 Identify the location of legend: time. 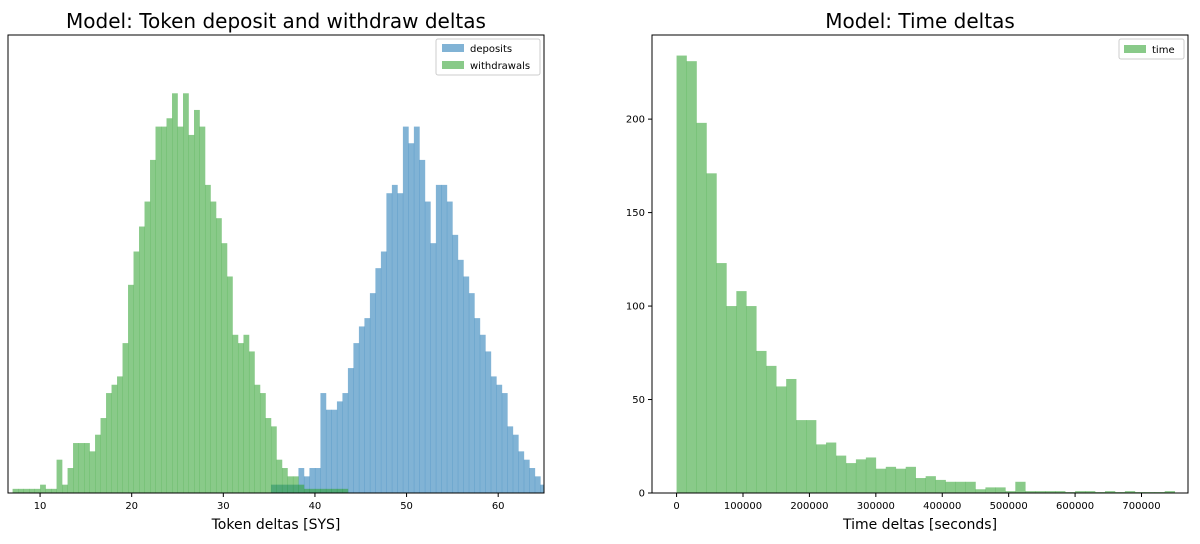
(1151, 49).